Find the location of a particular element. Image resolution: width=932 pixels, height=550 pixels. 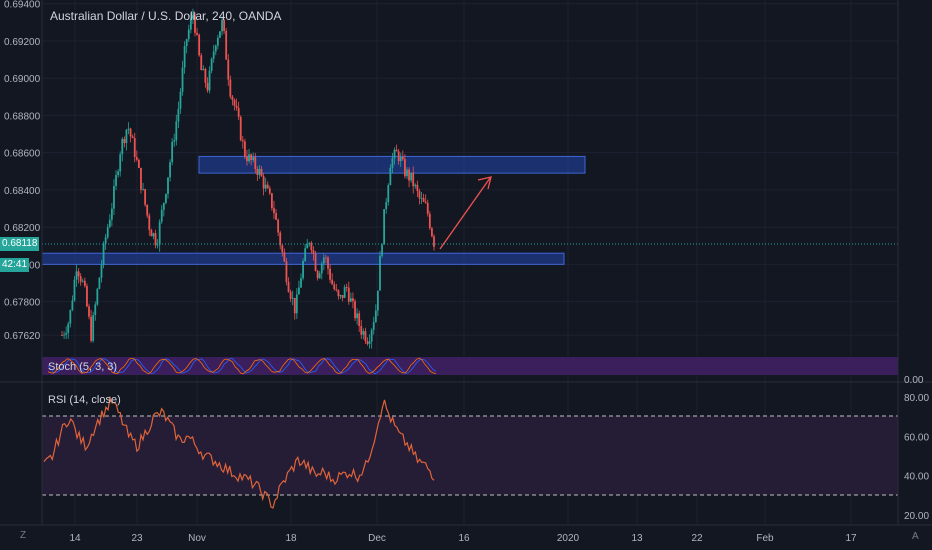

time-tick-label: Feb is located at coordinates (765, 538).